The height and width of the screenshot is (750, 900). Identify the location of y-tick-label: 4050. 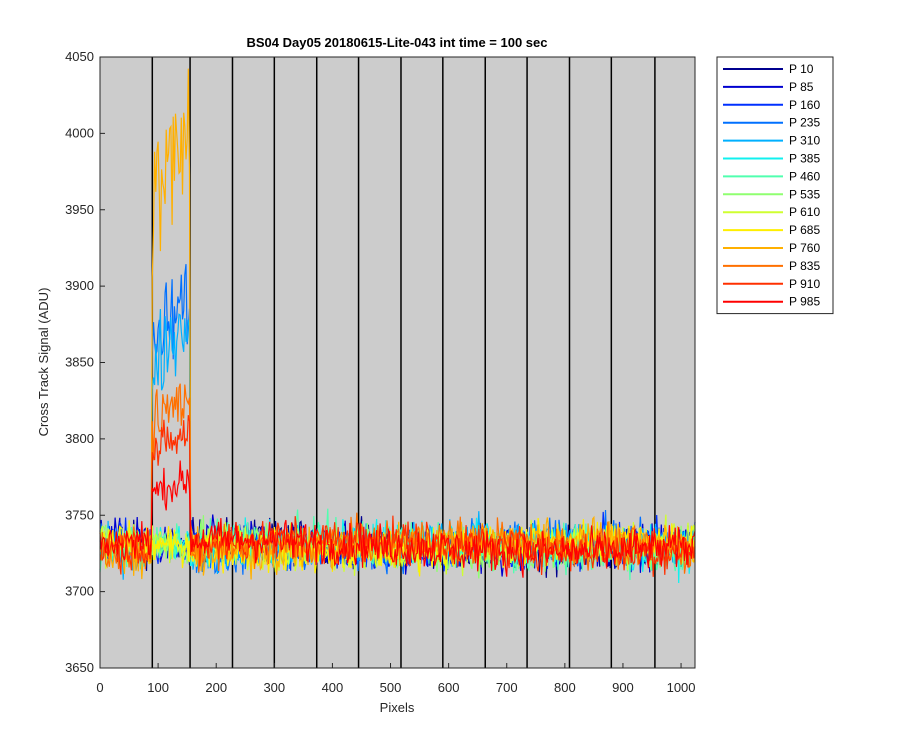
(79, 56).